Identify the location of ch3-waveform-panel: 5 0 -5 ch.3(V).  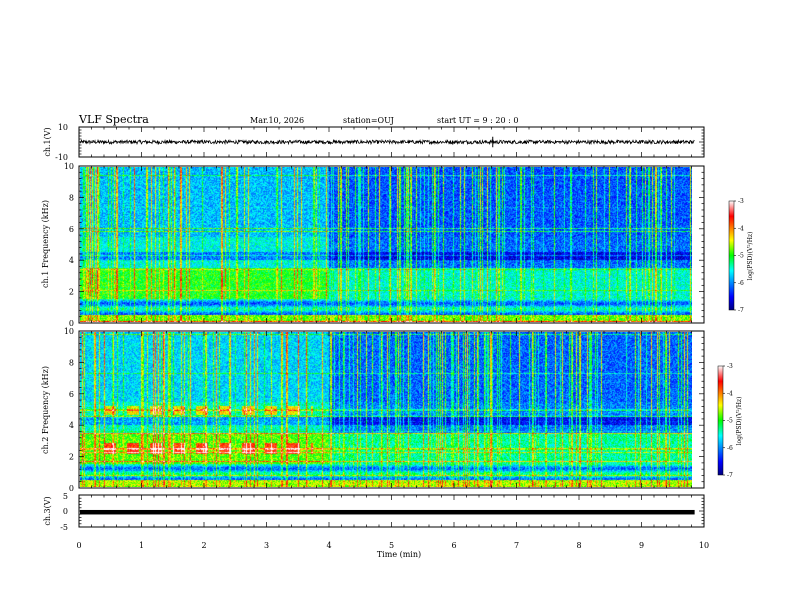
(374, 512).